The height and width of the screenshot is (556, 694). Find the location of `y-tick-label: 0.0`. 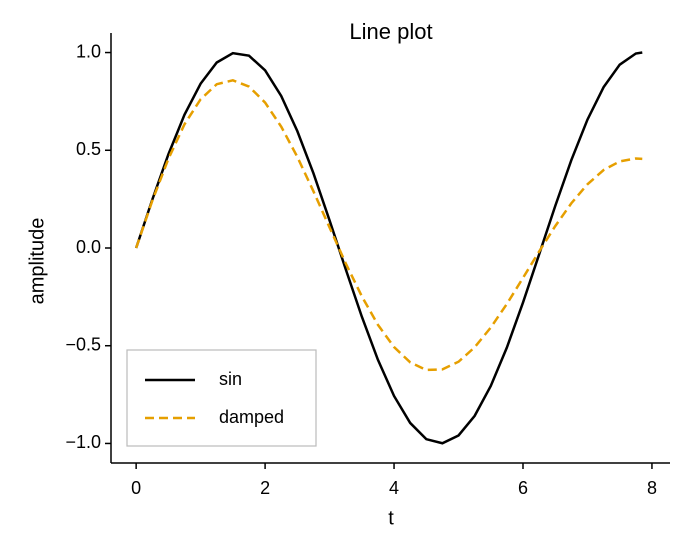

y-tick-label: 0.0 is located at coordinates (88, 247).